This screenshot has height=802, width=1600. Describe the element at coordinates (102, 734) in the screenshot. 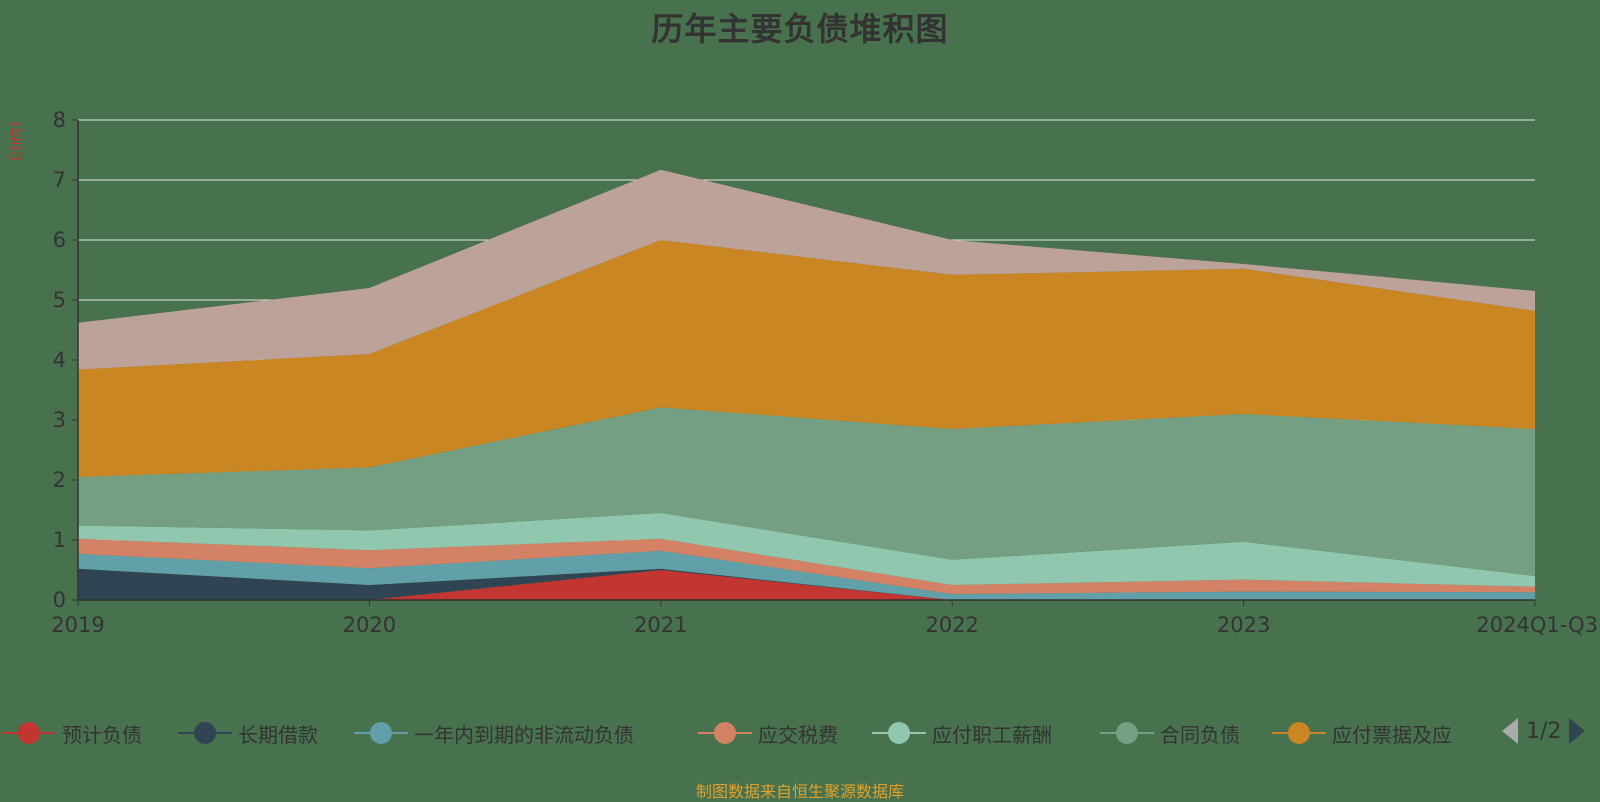

I see `legend-label: 预计负债` at that location.